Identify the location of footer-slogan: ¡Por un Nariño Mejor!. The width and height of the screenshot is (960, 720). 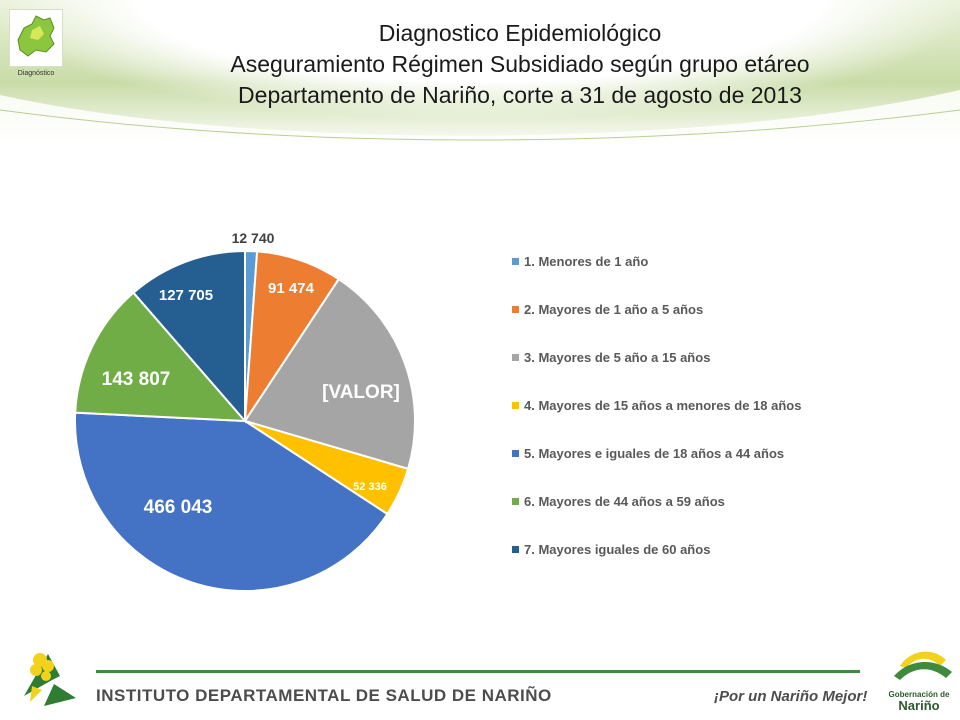
(791, 696).